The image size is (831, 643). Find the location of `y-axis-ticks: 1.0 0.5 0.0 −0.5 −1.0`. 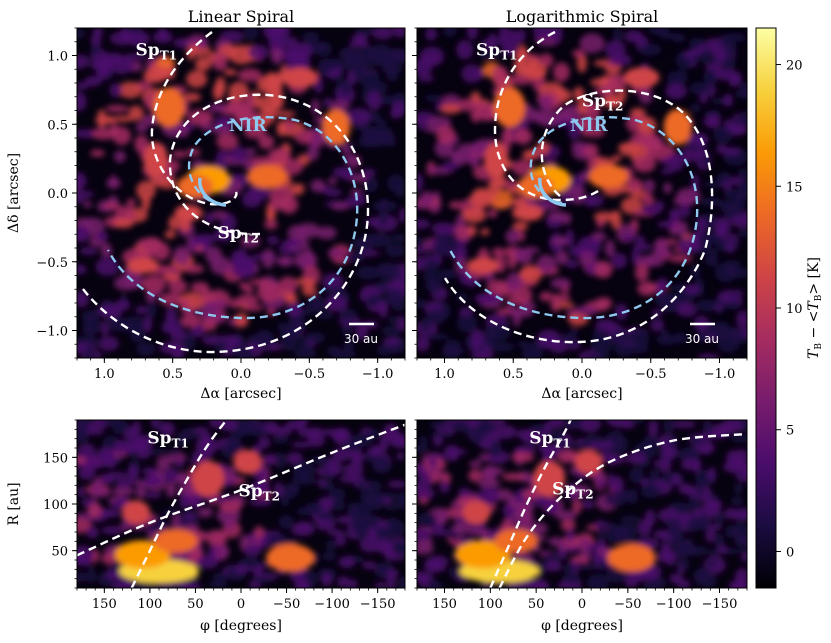

y-axis-ticks: 1.0 0.5 0.0 −0.5 −1.0 is located at coordinates (56, 193).